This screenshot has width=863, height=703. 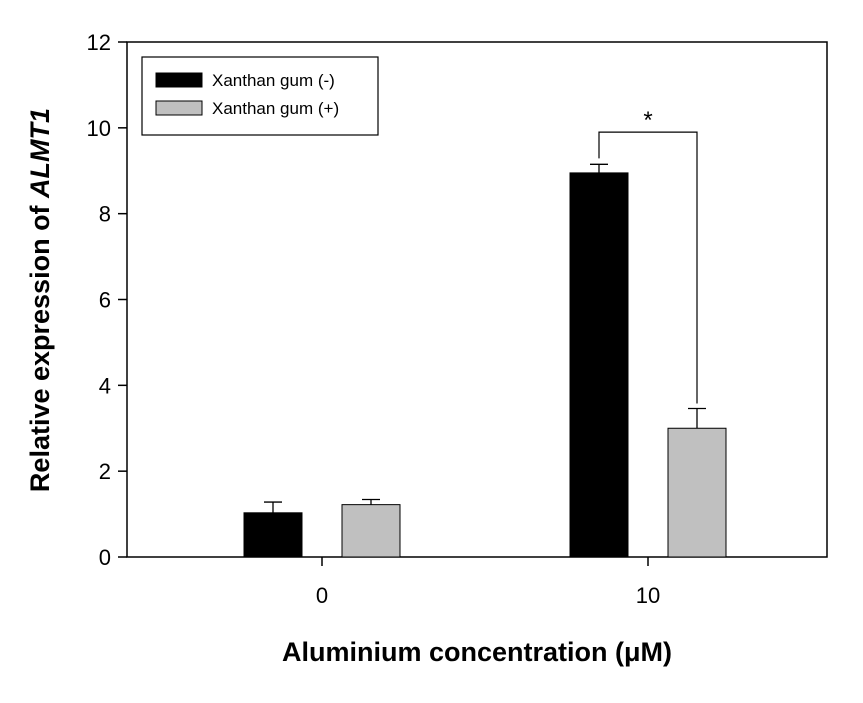 What do you see at coordinates (697, 492) in the screenshot?
I see `bar-series1-cat1` at bounding box center [697, 492].